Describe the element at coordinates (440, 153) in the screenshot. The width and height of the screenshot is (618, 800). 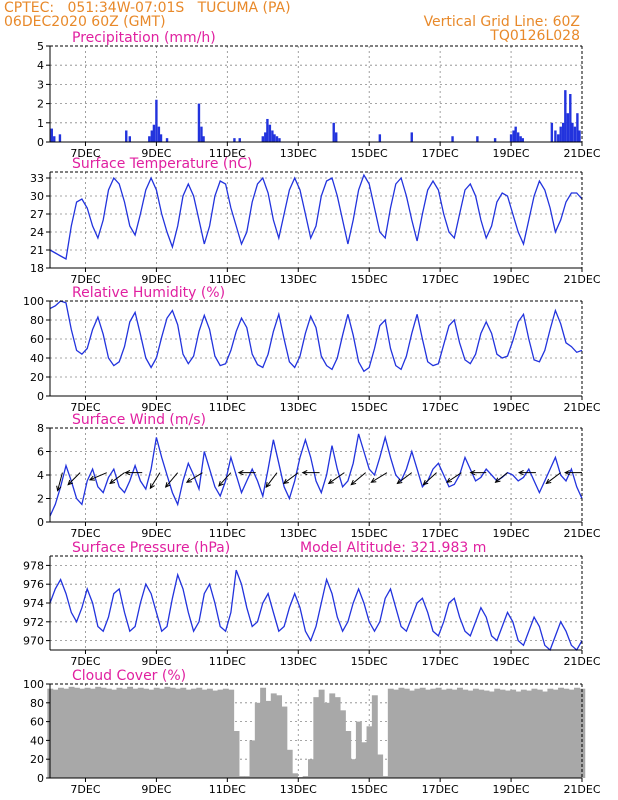
I see `x-tick-label: 17DEC` at that location.